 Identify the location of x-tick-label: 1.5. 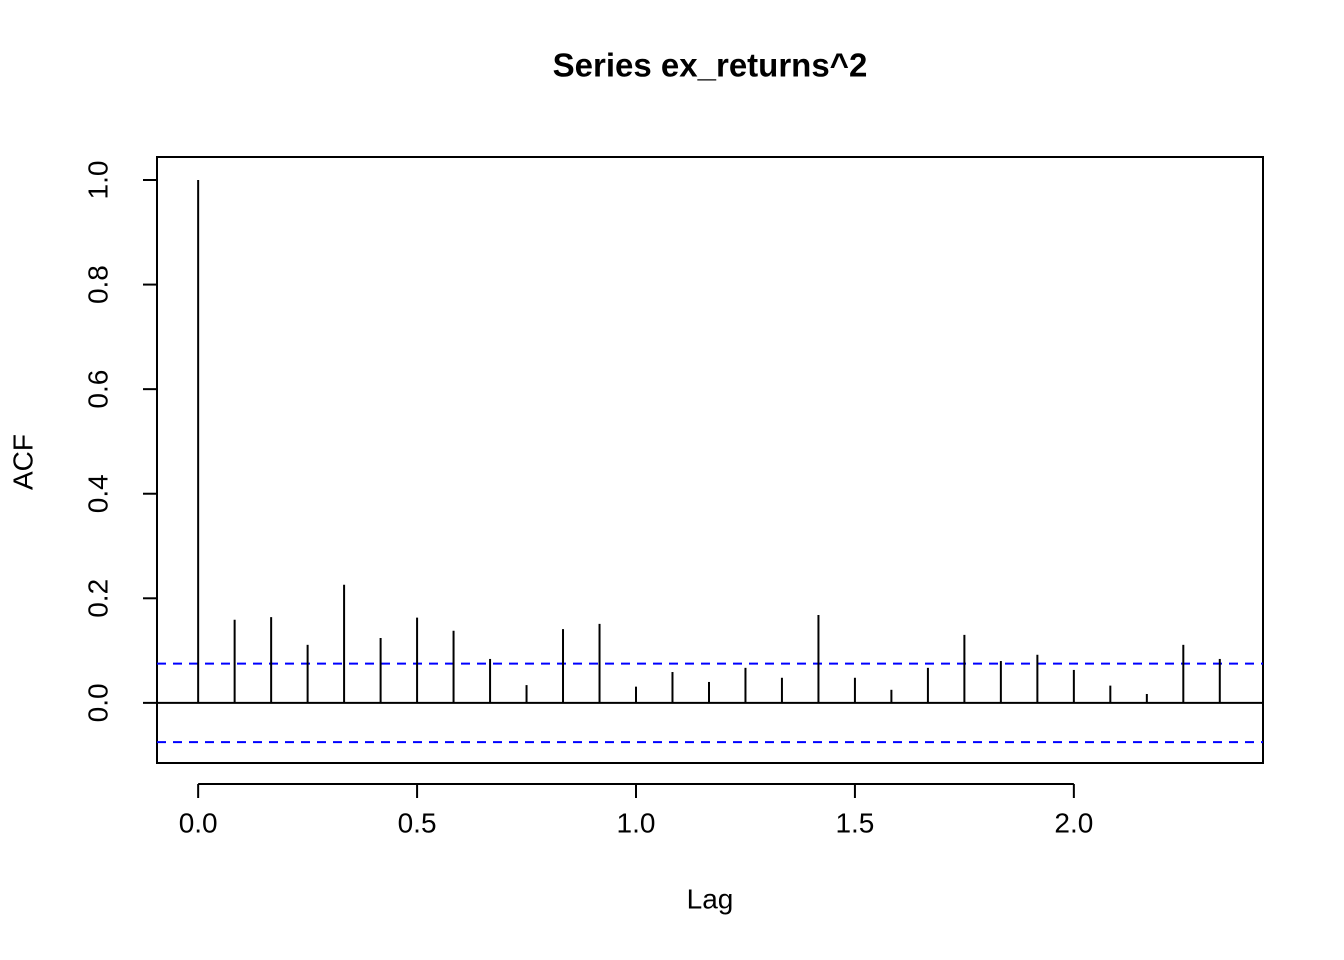
(854, 822).